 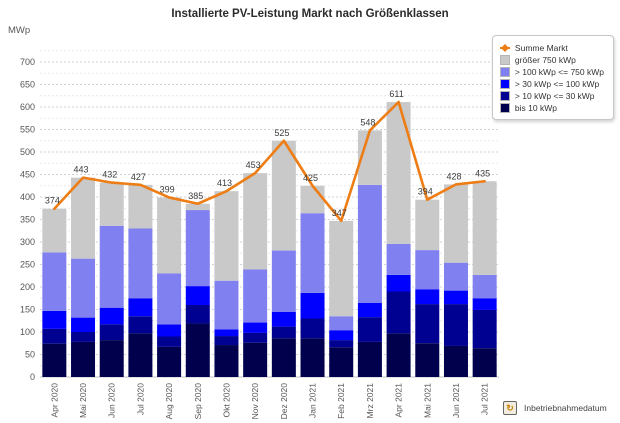 I want to click on y-tick-label: 200, so click(x=27, y=287).